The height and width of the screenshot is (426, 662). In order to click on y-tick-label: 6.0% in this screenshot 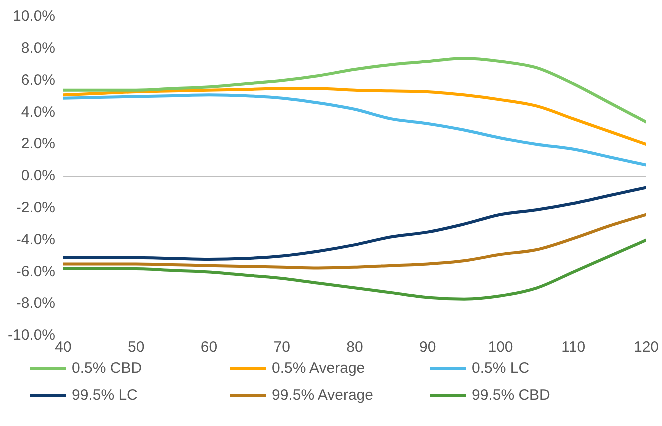, I will do `click(38, 80)`.